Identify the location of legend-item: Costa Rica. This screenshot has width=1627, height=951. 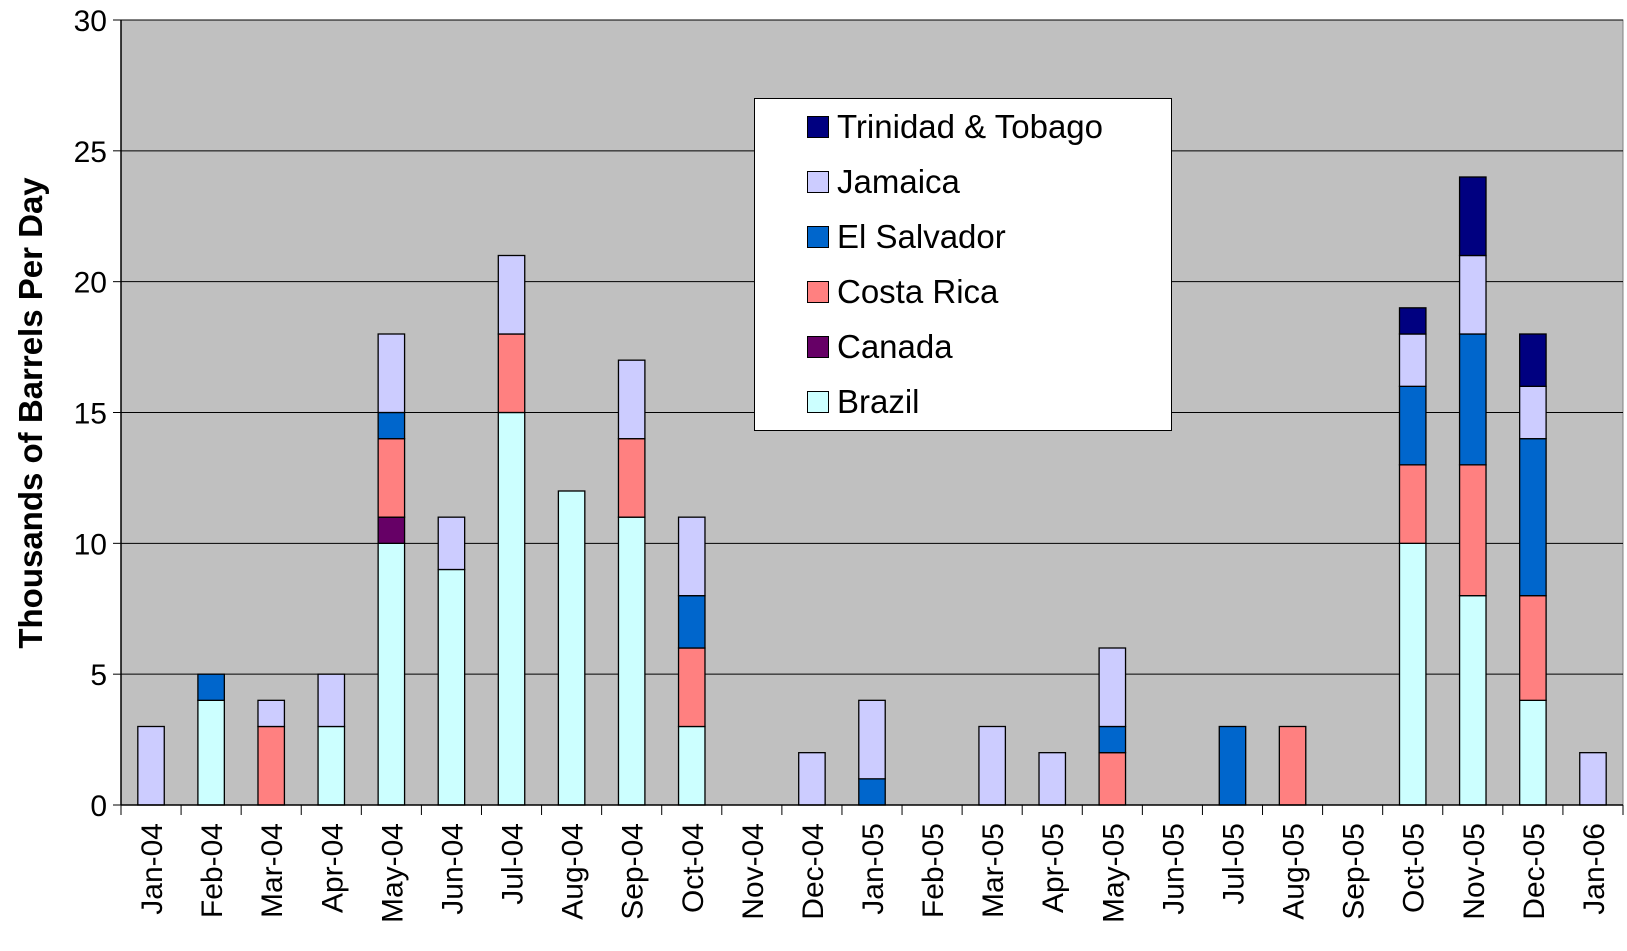
(902, 291).